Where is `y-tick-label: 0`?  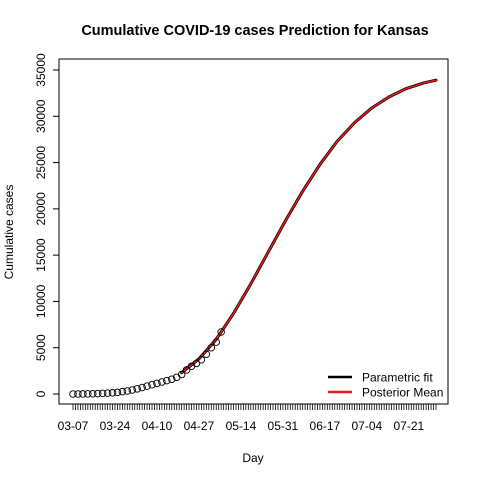
y-tick-label: 0 is located at coordinates (41, 393).